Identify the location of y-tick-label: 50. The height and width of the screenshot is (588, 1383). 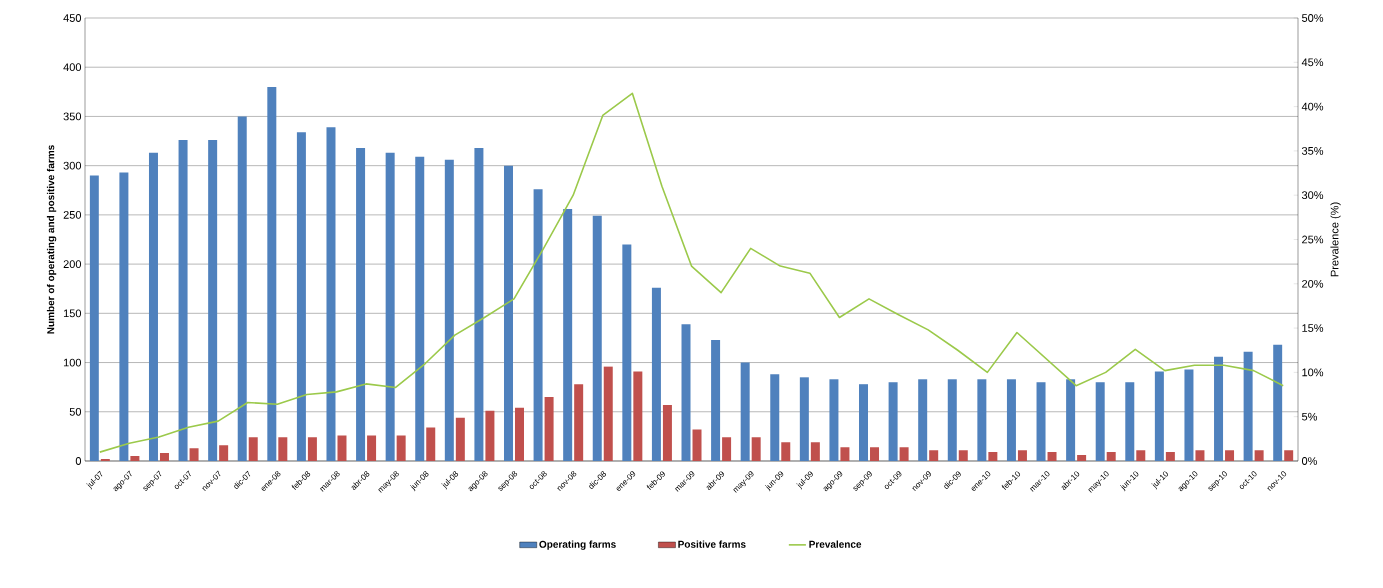
(75, 411).